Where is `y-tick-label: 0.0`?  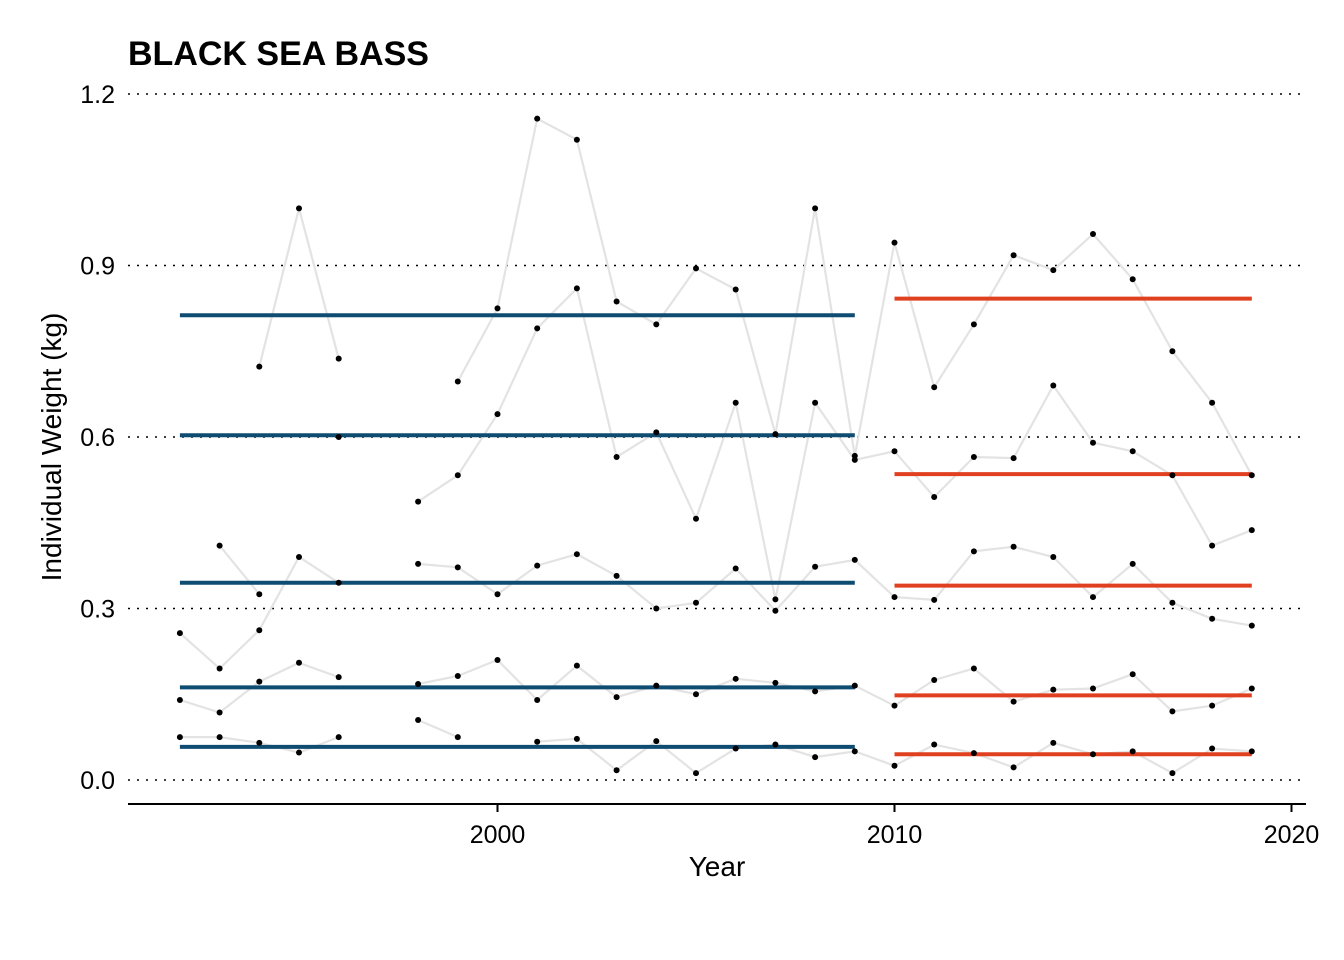
y-tick-label: 0.0 is located at coordinates (97, 781).